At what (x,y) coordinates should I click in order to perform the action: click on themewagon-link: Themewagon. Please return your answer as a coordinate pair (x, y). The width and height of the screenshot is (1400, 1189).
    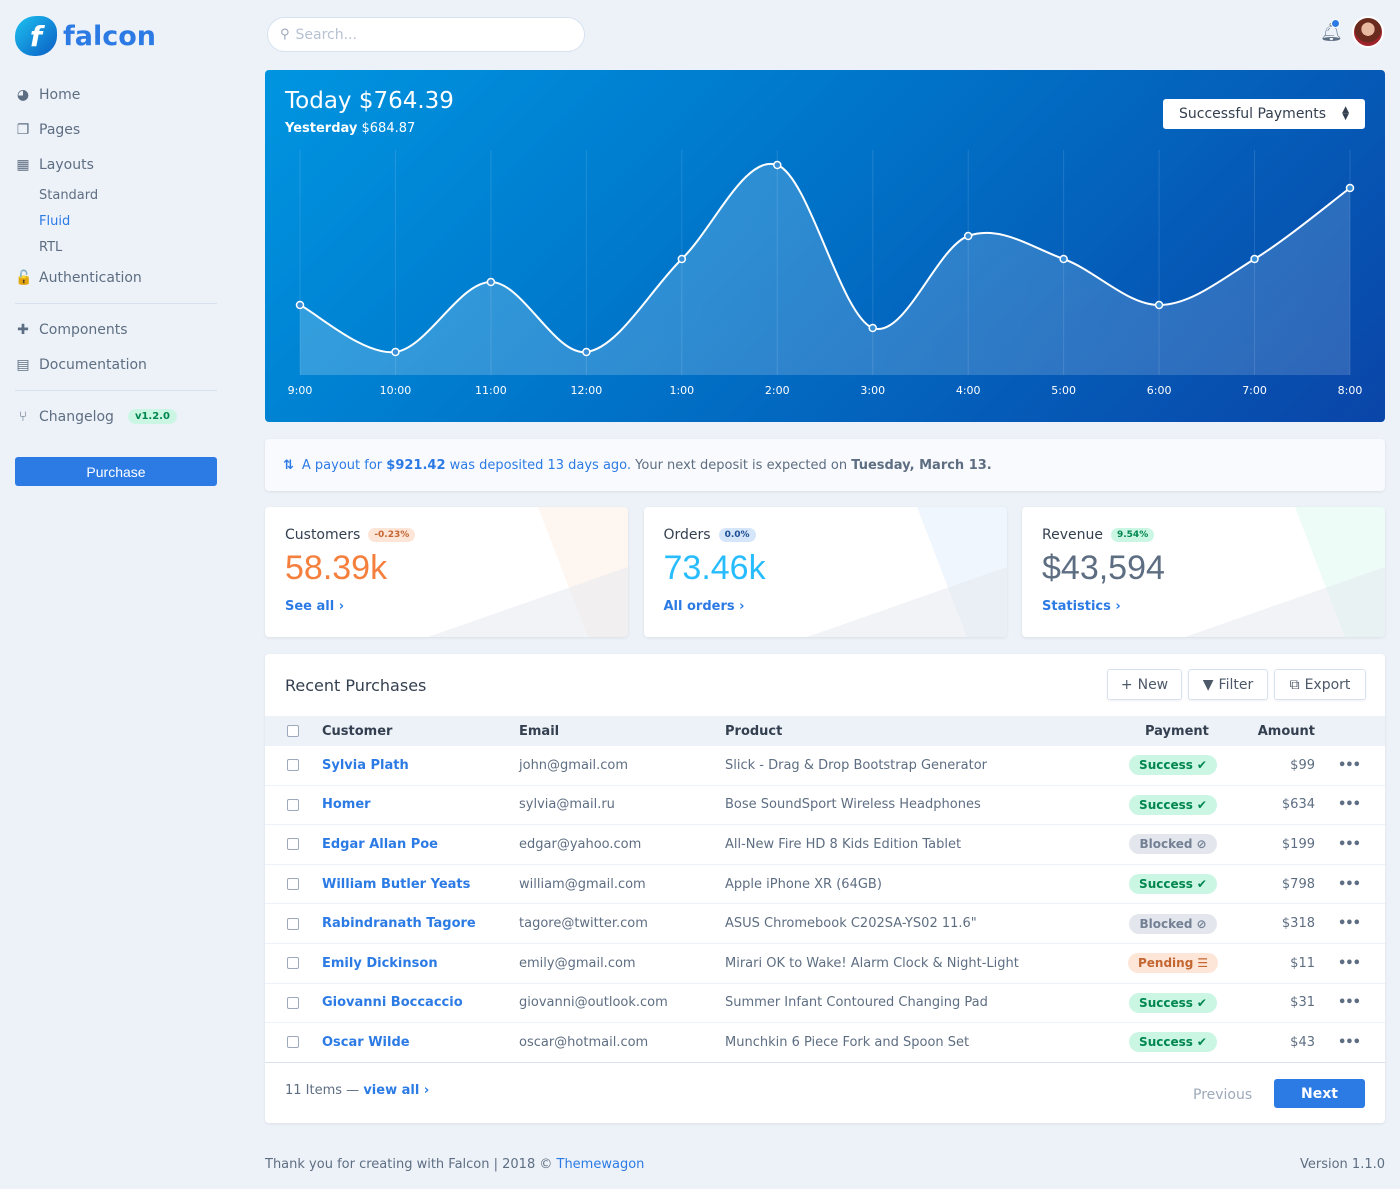
    Looking at the image, I should click on (600, 1164).